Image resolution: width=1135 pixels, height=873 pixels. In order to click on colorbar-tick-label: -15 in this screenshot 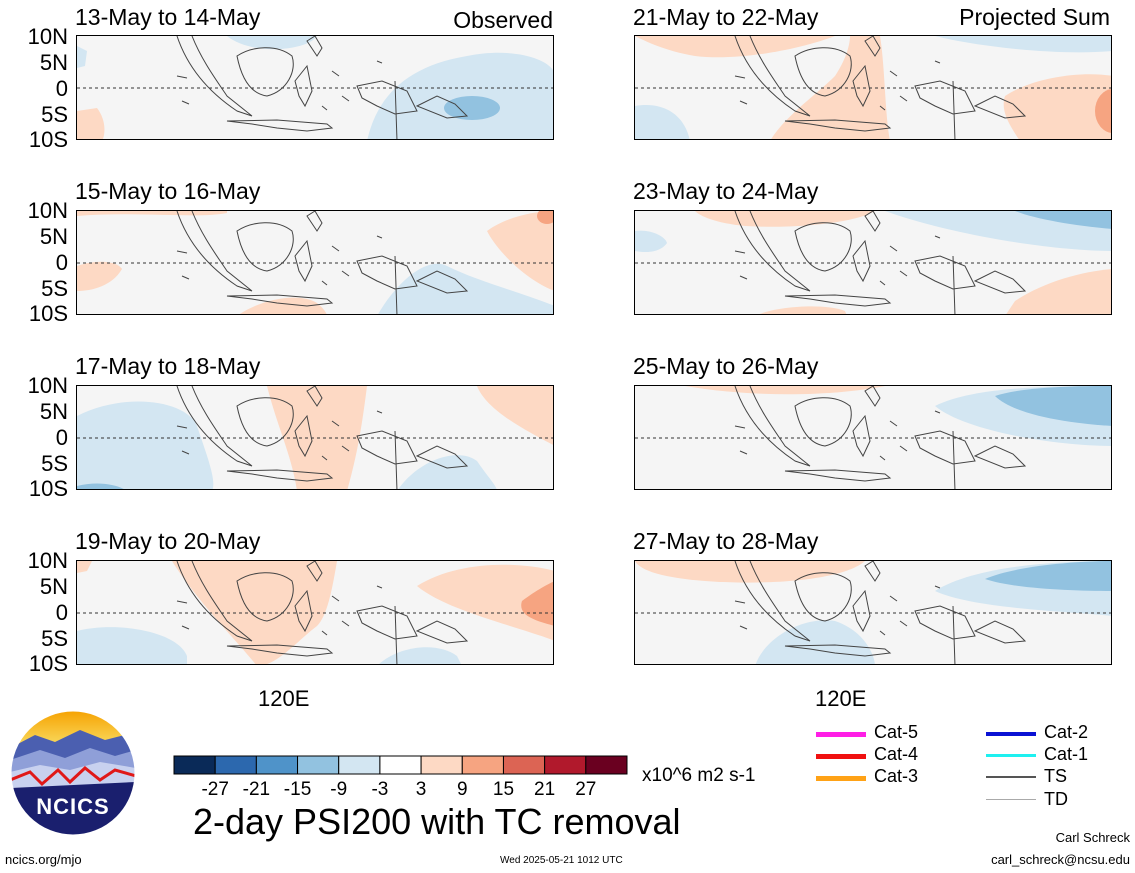, I will do `click(297, 789)`.